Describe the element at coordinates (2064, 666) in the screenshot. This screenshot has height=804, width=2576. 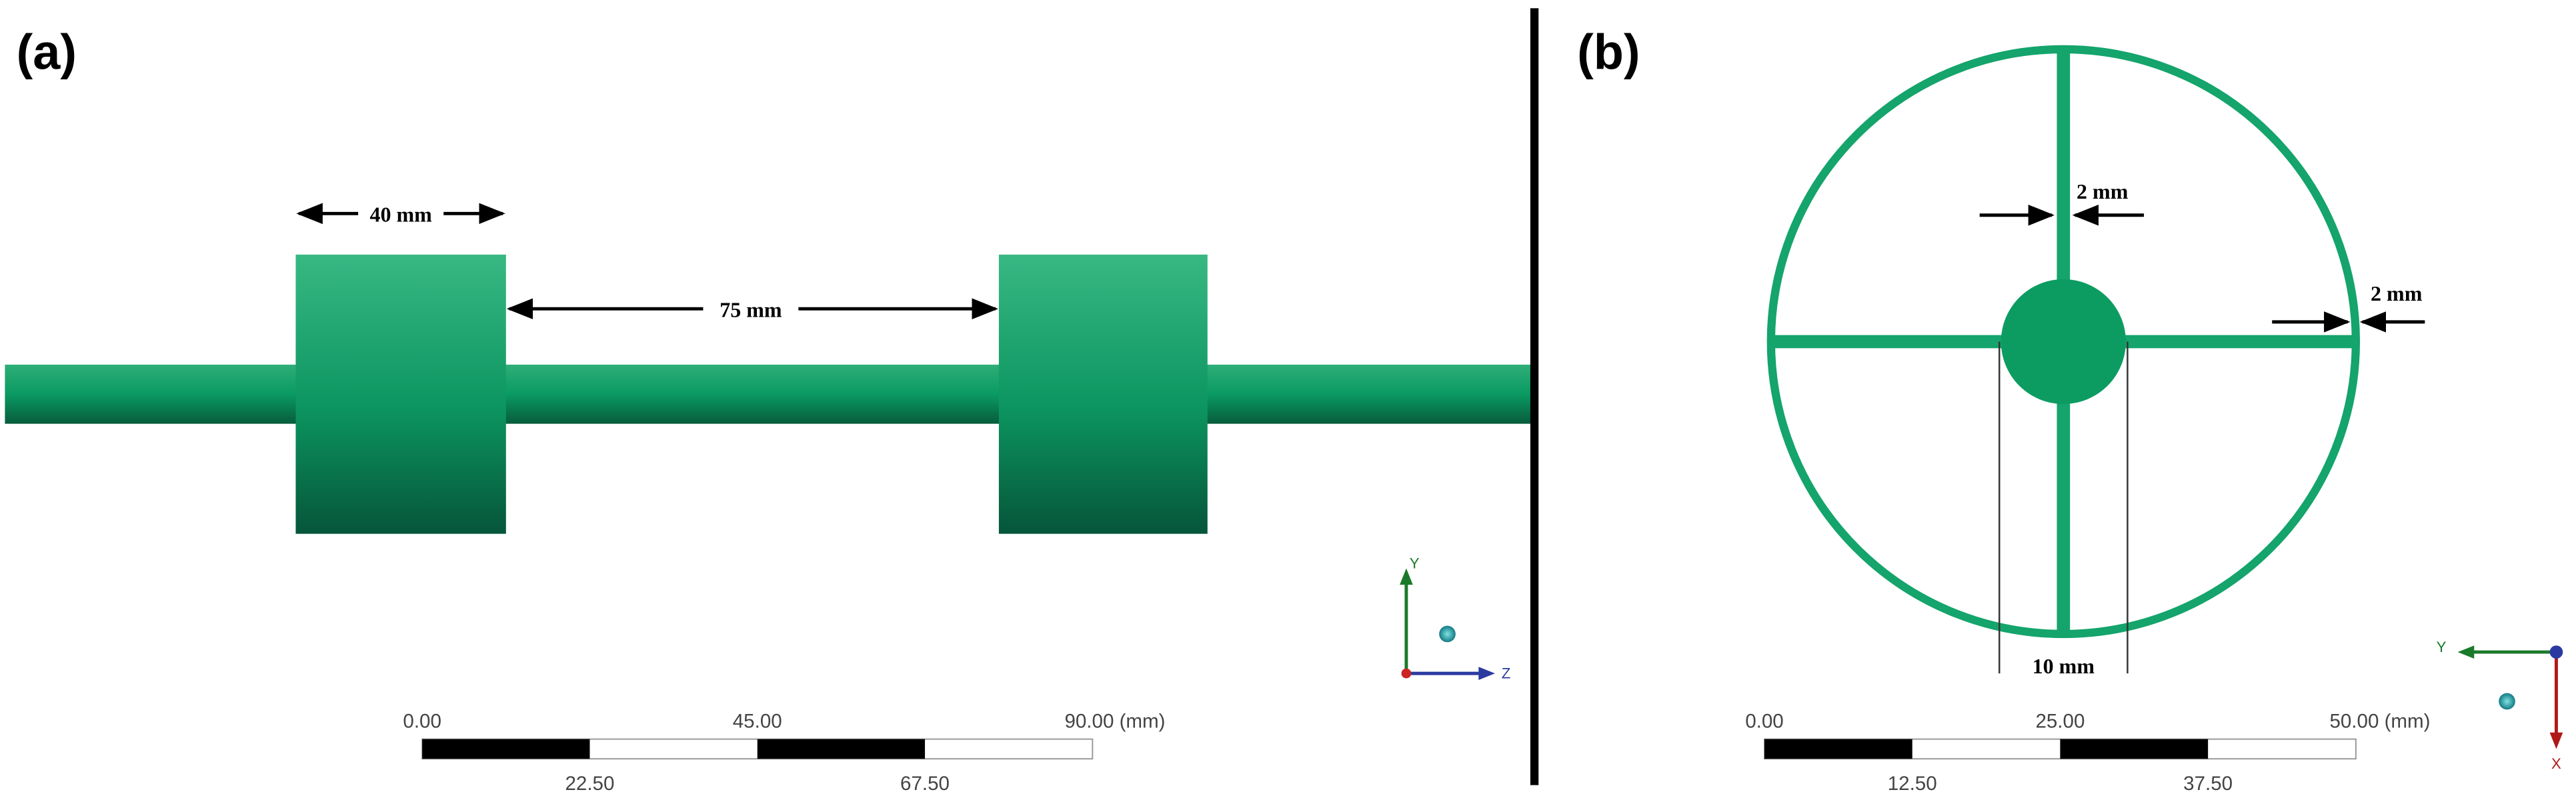
I see `dim-label: 10 mm` at that location.